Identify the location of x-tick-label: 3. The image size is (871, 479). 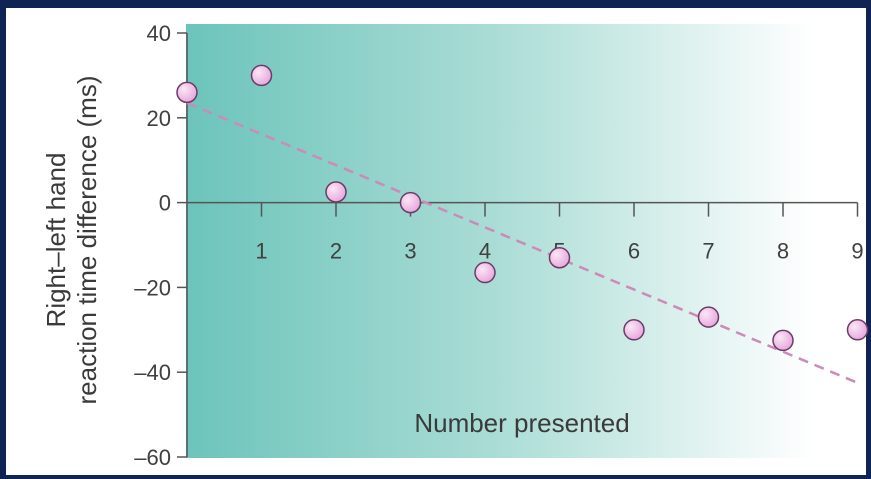
(410, 251).